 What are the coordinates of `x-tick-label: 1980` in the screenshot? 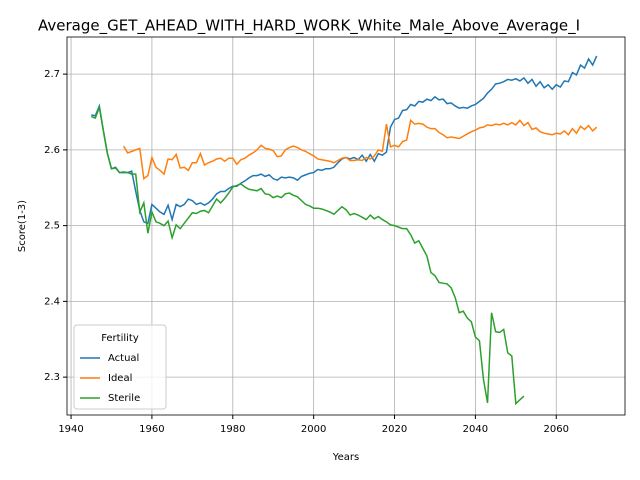 It's located at (232, 429).